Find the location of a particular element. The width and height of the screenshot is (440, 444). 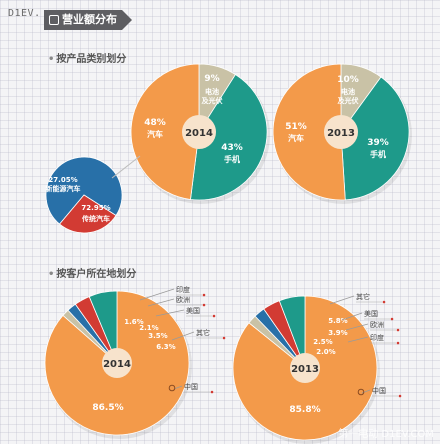

slice-value-label: 9% is located at coordinates (211, 79).